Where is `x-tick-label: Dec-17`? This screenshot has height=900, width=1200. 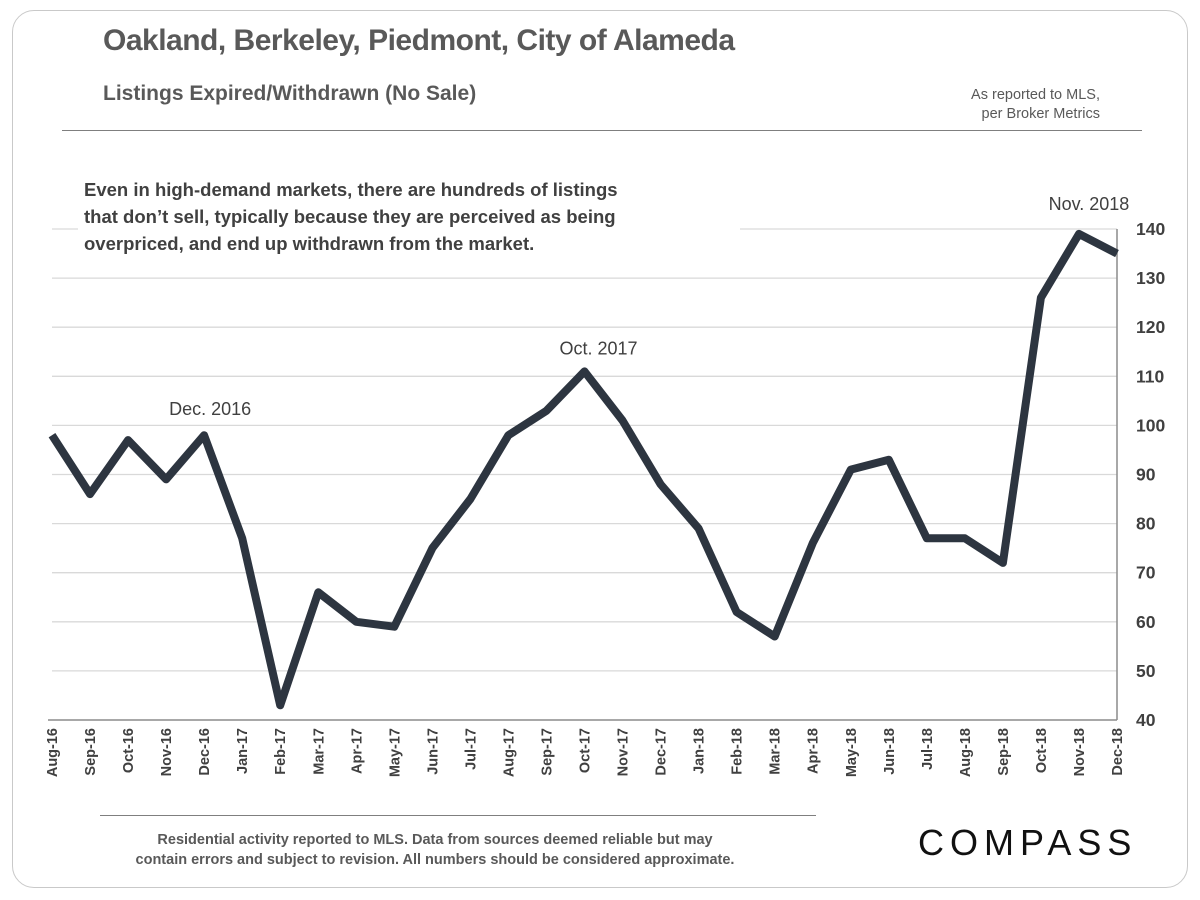
x-tick-label: Dec-17 is located at coordinates (662, 752).